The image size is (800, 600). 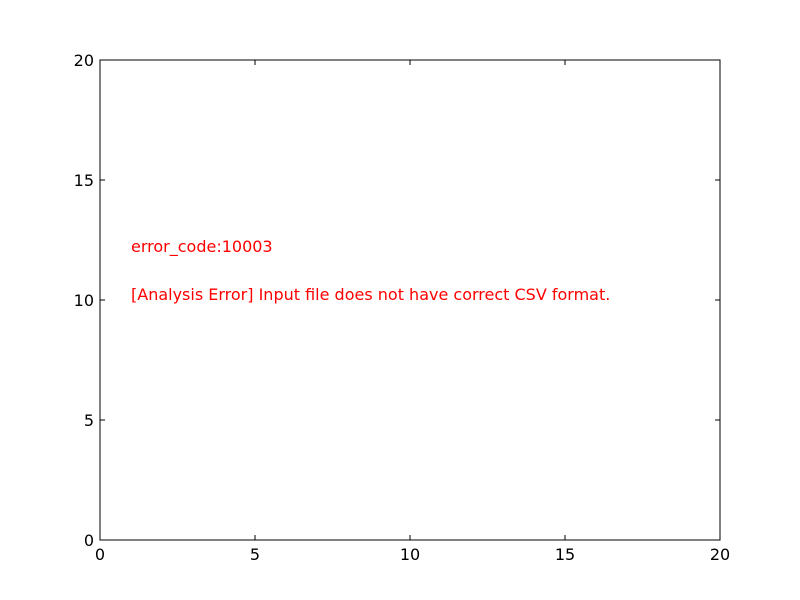 What do you see at coordinates (202, 247) in the screenshot?
I see `error-code-annotation: error_code:10003` at bounding box center [202, 247].